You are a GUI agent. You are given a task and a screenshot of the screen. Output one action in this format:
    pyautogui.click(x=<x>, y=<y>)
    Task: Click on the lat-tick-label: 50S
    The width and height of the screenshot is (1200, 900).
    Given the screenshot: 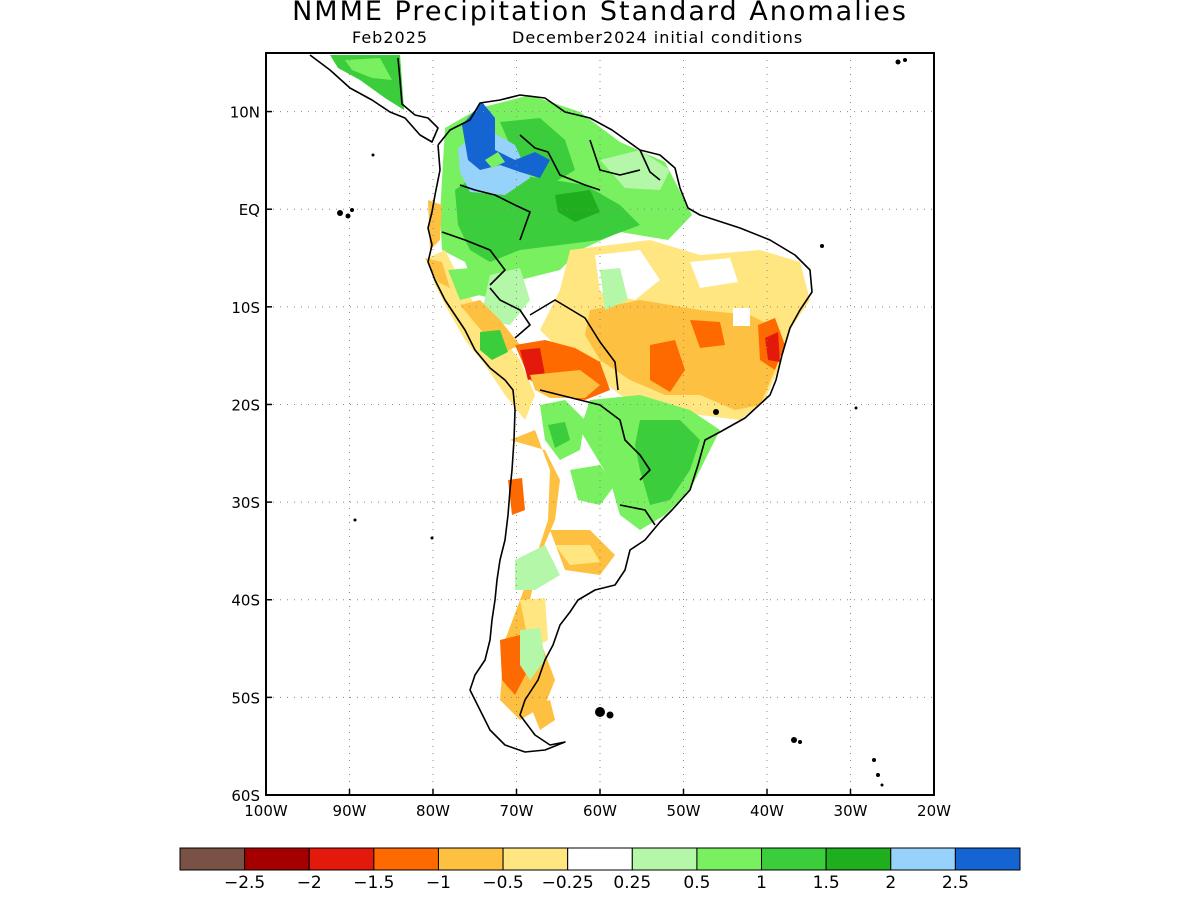 What is the action you would take?
    pyautogui.click(x=245, y=698)
    